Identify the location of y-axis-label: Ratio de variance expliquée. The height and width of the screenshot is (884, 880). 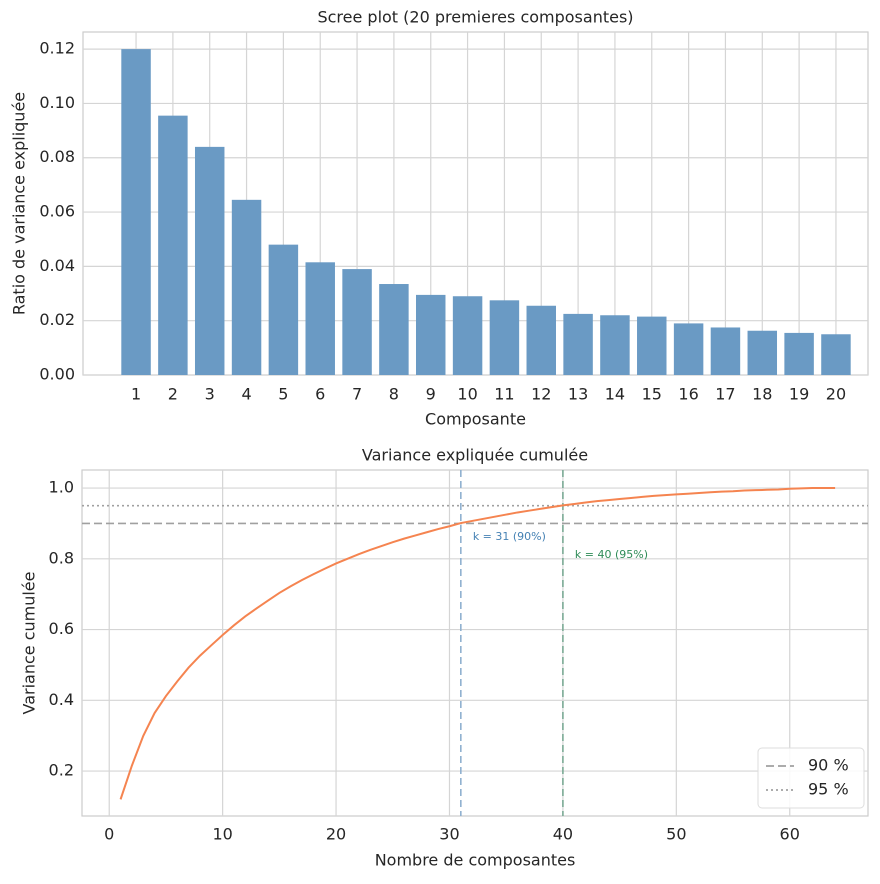
(19, 203).